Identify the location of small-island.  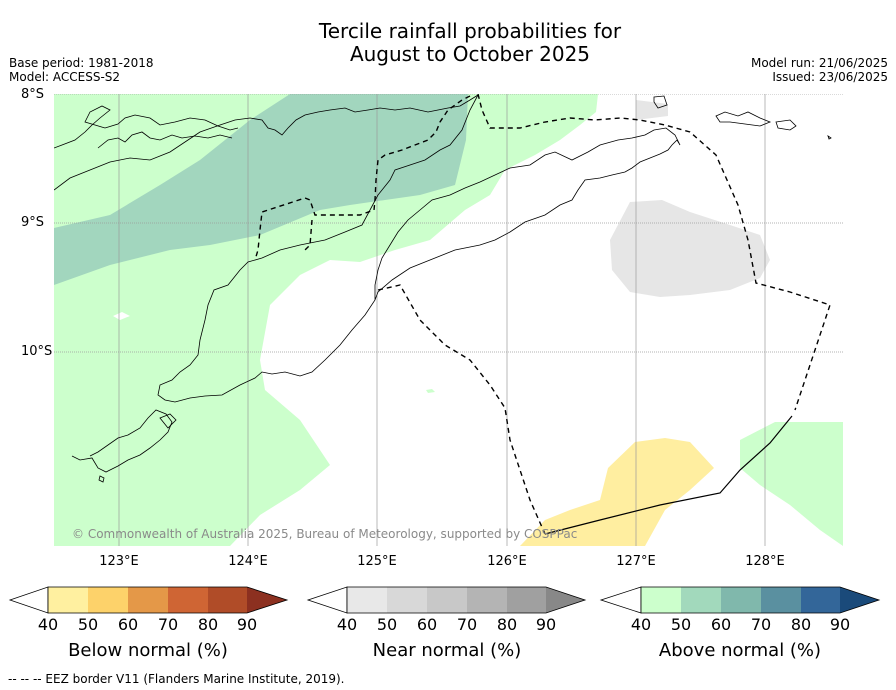
(168, 421).